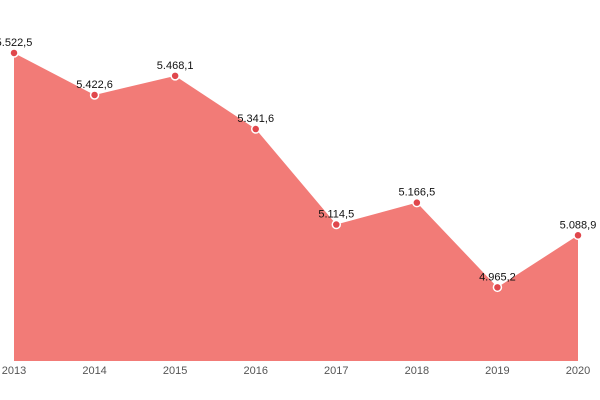 Image resolution: width=600 pixels, height=400 pixels. What do you see at coordinates (417, 193) in the screenshot?
I see `data-label: 5.166,5` at bounding box center [417, 193].